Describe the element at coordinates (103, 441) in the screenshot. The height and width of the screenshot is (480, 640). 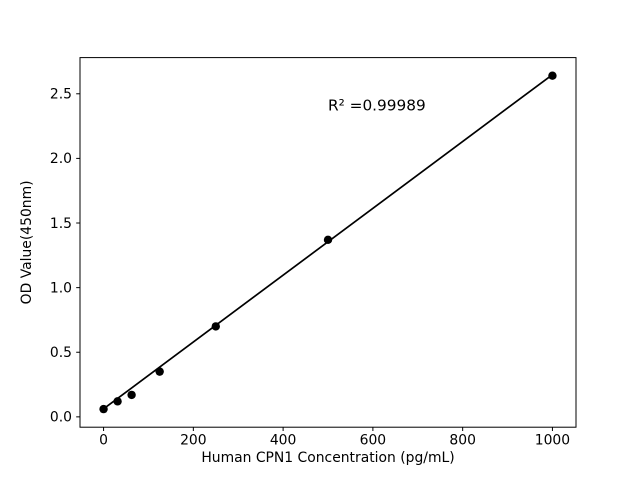
I see `x-tick-label: 0` at that location.